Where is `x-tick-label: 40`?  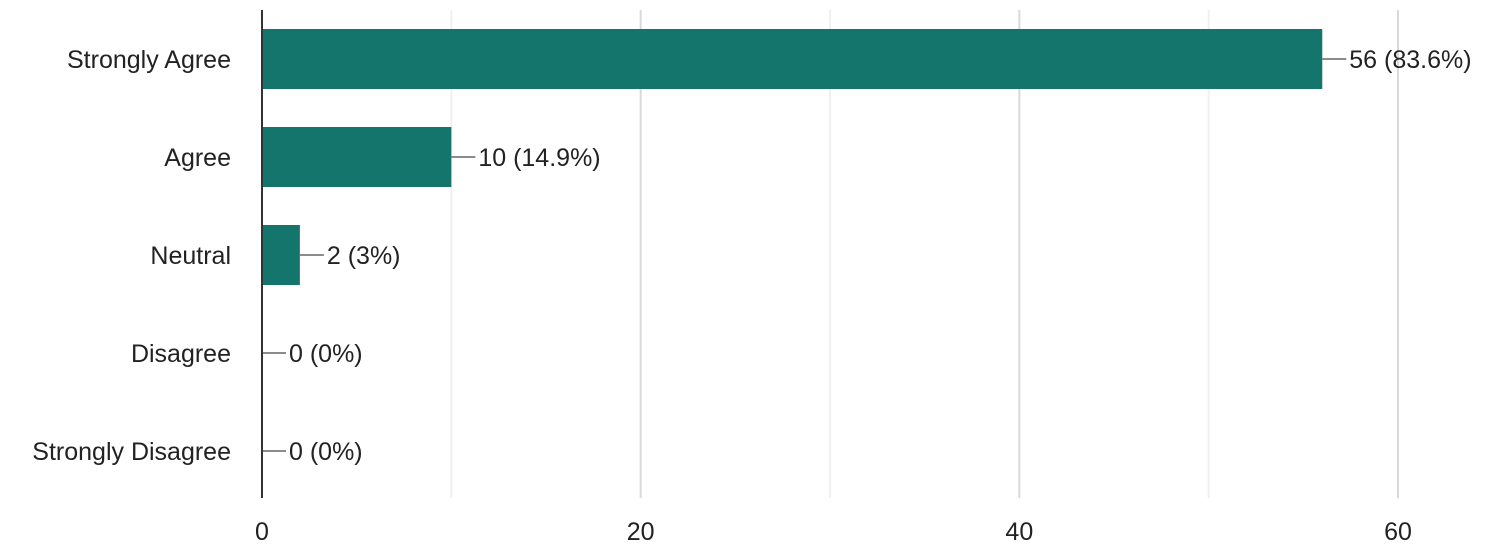 x-tick-label: 40 is located at coordinates (1019, 532).